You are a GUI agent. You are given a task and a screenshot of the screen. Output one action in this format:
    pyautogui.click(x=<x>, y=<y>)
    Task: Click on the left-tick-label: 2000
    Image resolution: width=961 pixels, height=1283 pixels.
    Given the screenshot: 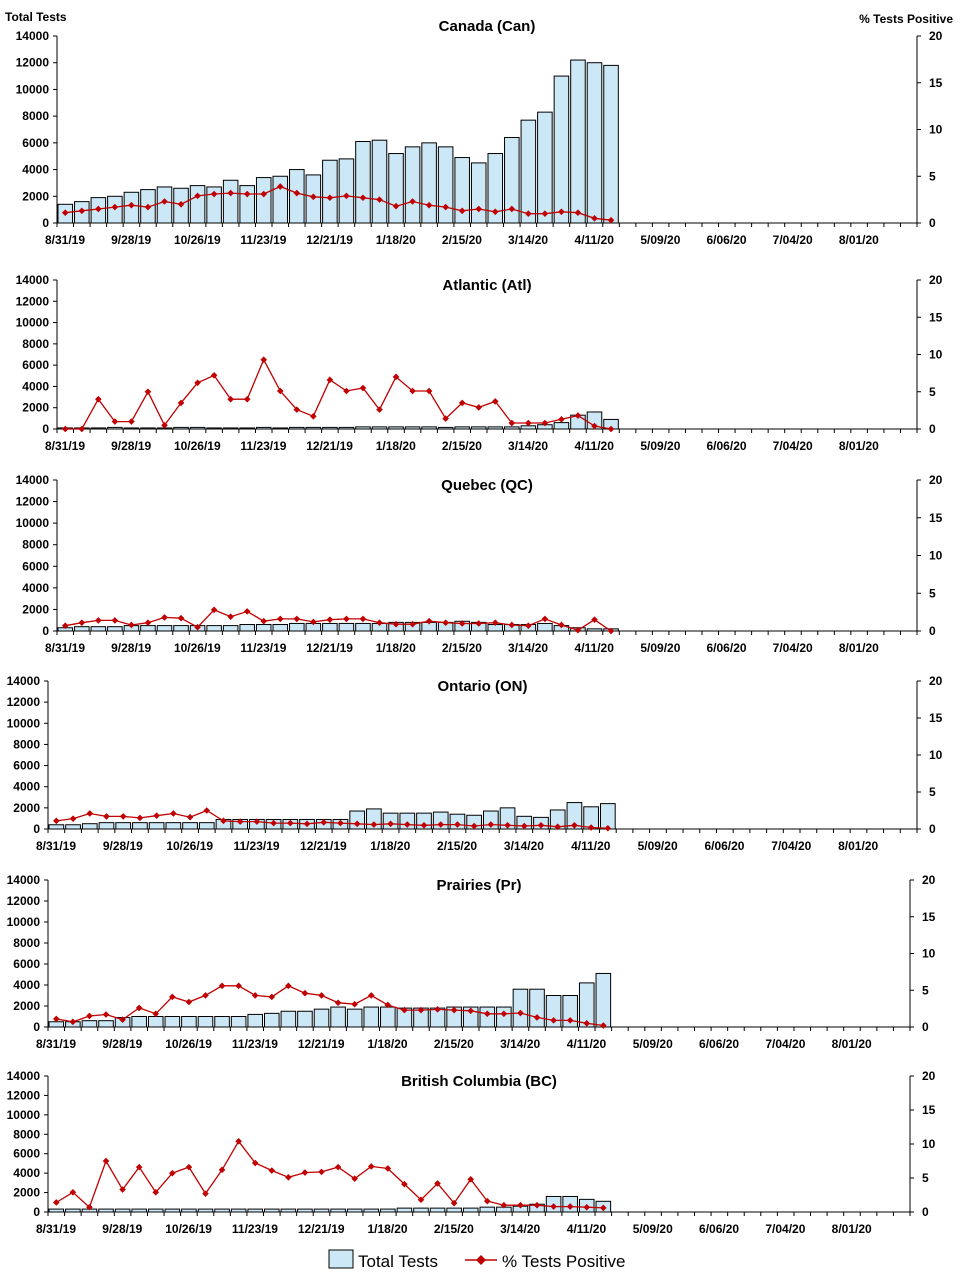 What is the action you would take?
    pyautogui.click(x=35, y=196)
    